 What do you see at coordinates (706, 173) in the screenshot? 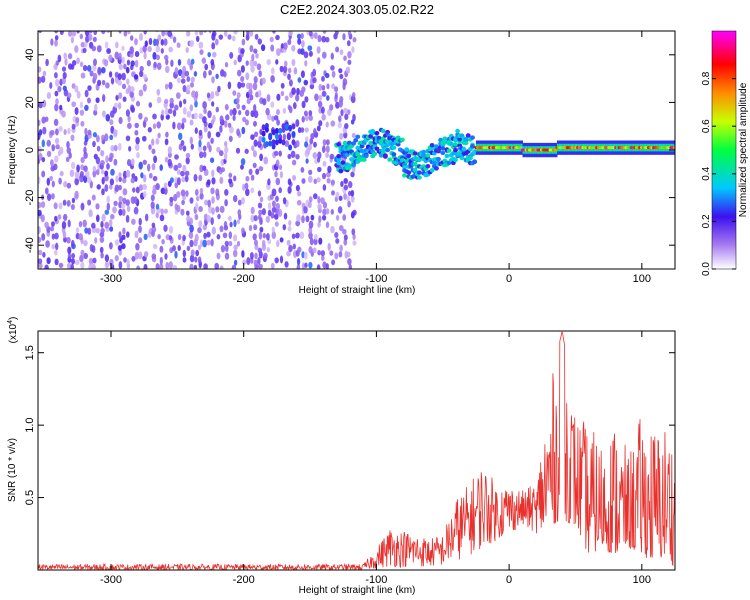
I see `colorbar-tick-label: 0.4` at bounding box center [706, 173].